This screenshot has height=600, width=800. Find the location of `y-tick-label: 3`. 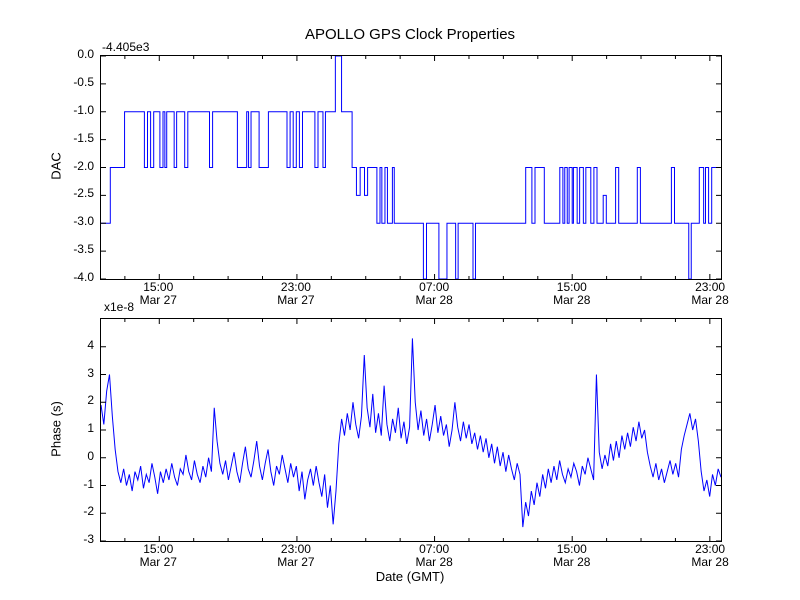

y-tick-label: 3 is located at coordinates (90, 372).